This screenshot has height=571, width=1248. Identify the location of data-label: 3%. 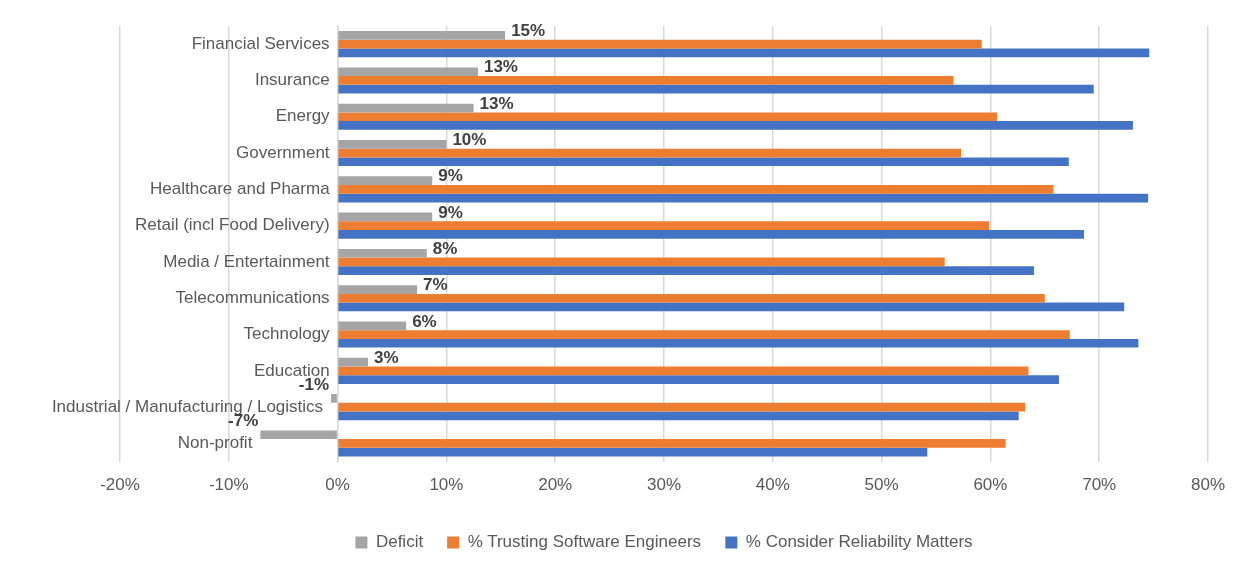
(386, 357).